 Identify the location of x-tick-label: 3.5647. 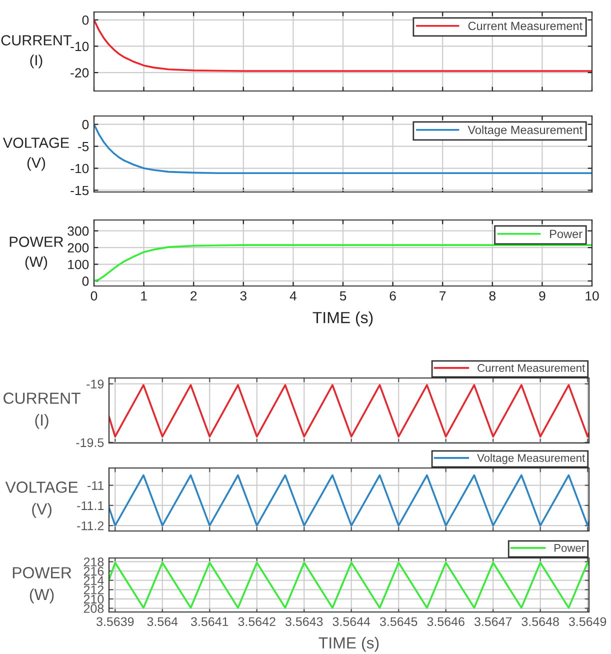
(493, 621).